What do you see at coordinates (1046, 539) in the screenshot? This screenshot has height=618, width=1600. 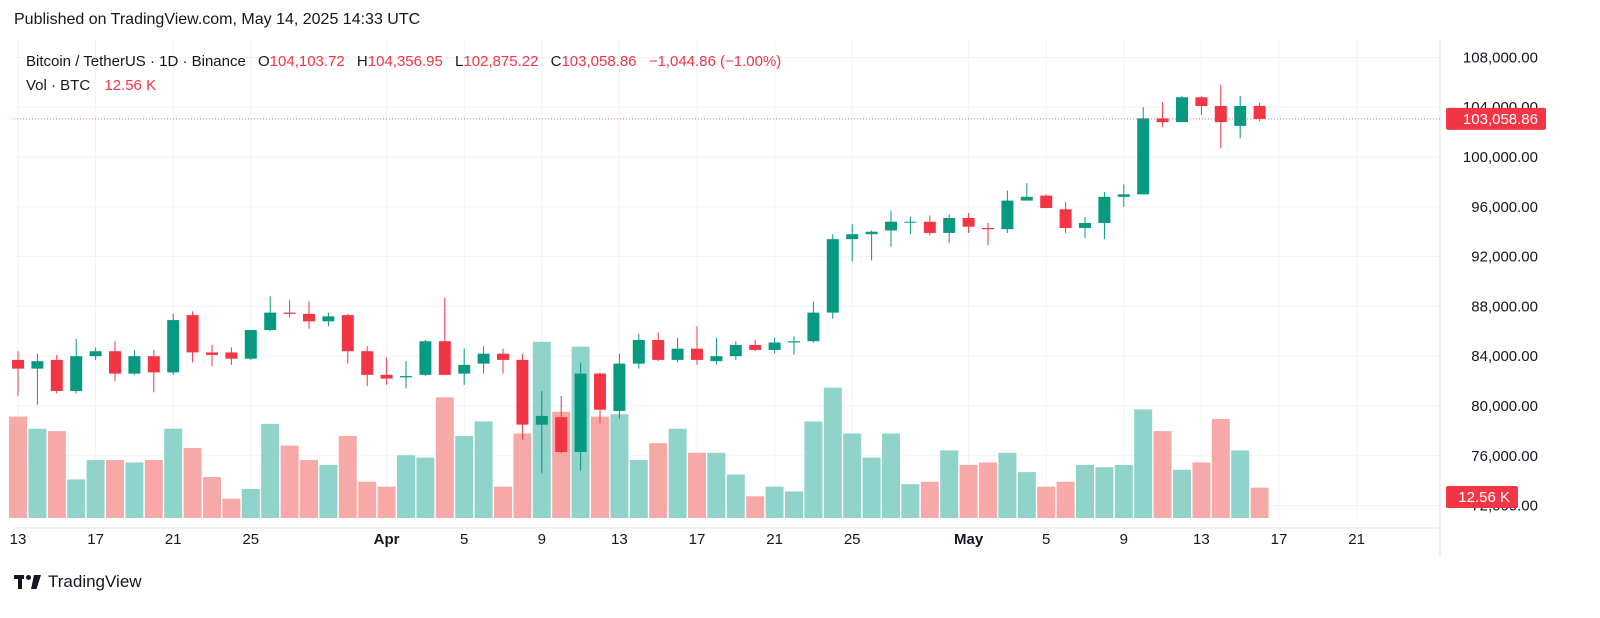 I see `time-tick-label: 5` at bounding box center [1046, 539].